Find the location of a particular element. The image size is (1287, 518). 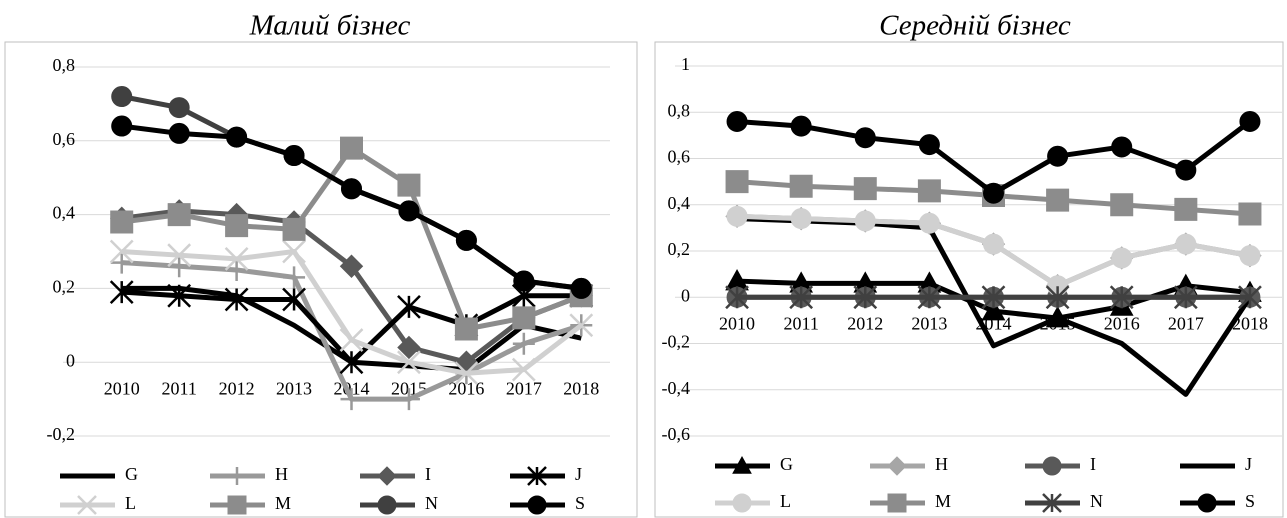

y-tick-label: -0,2 is located at coordinates (61, 434).